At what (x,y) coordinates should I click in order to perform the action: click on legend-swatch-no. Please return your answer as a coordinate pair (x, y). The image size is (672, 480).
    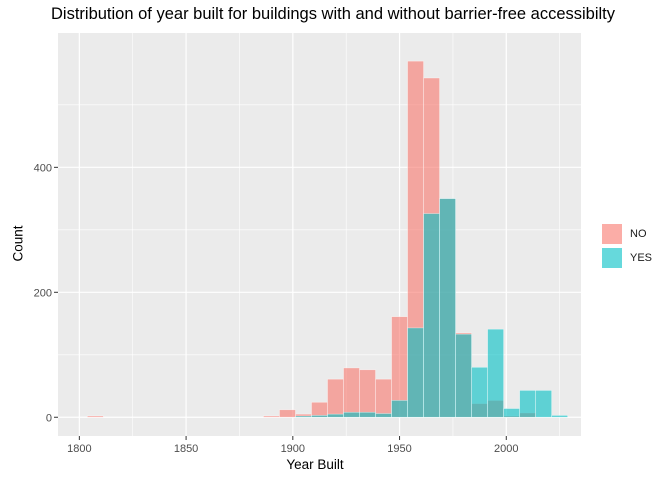
    Looking at the image, I should click on (612, 234).